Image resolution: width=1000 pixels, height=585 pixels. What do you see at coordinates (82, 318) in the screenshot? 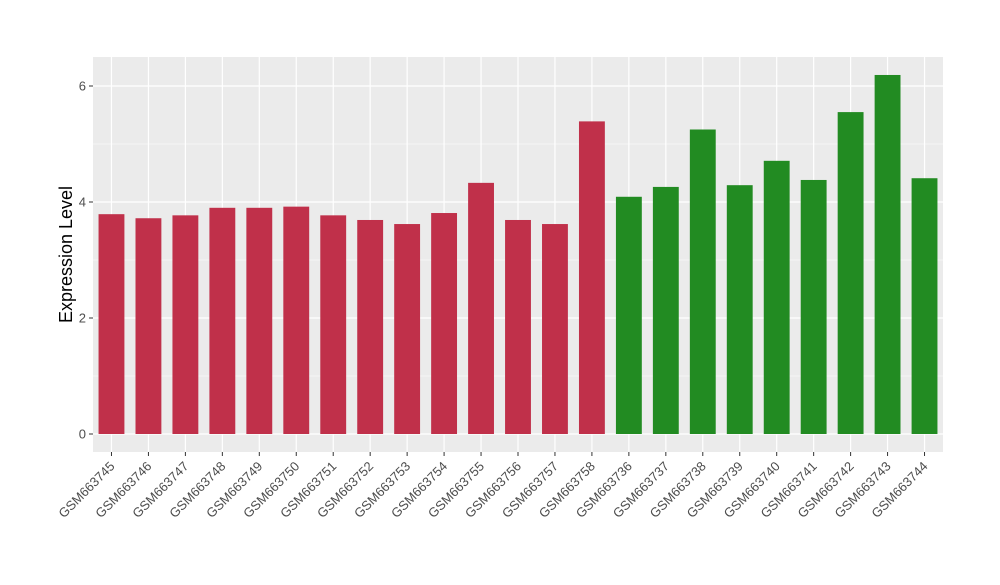
I see `y-tick-label: 2` at bounding box center [82, 318].